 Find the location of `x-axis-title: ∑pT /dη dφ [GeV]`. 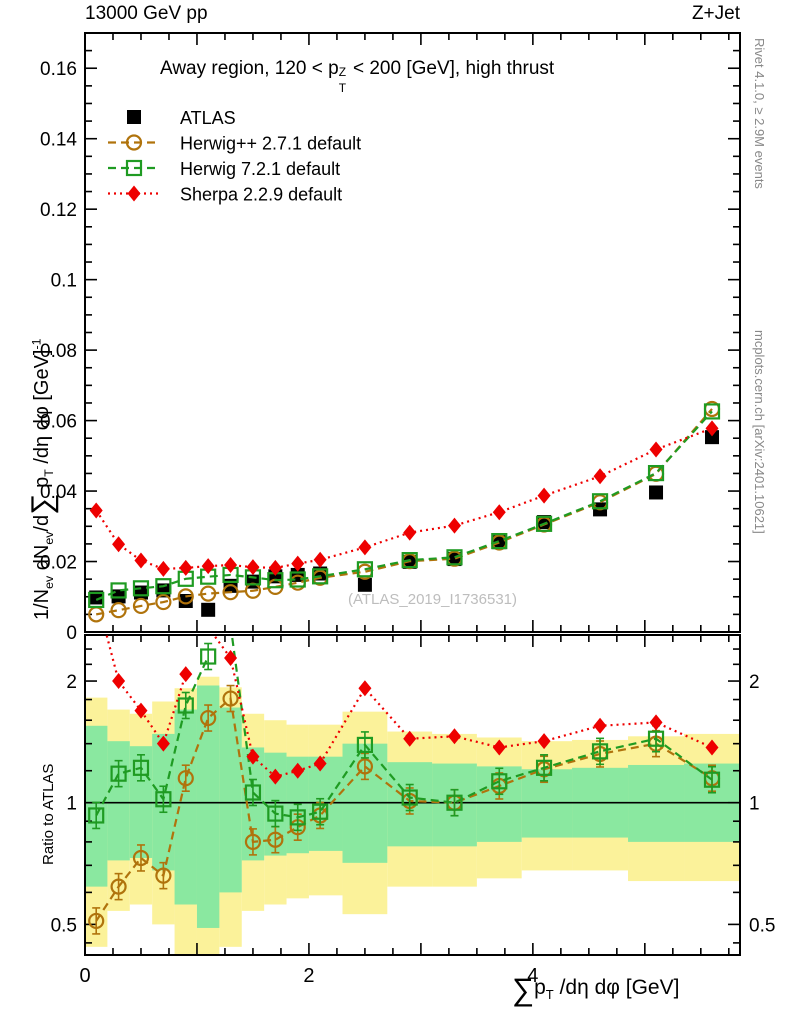

x-axis-title: ∑pT /dη dφ [GeV] is located at coordinates (596, 989).